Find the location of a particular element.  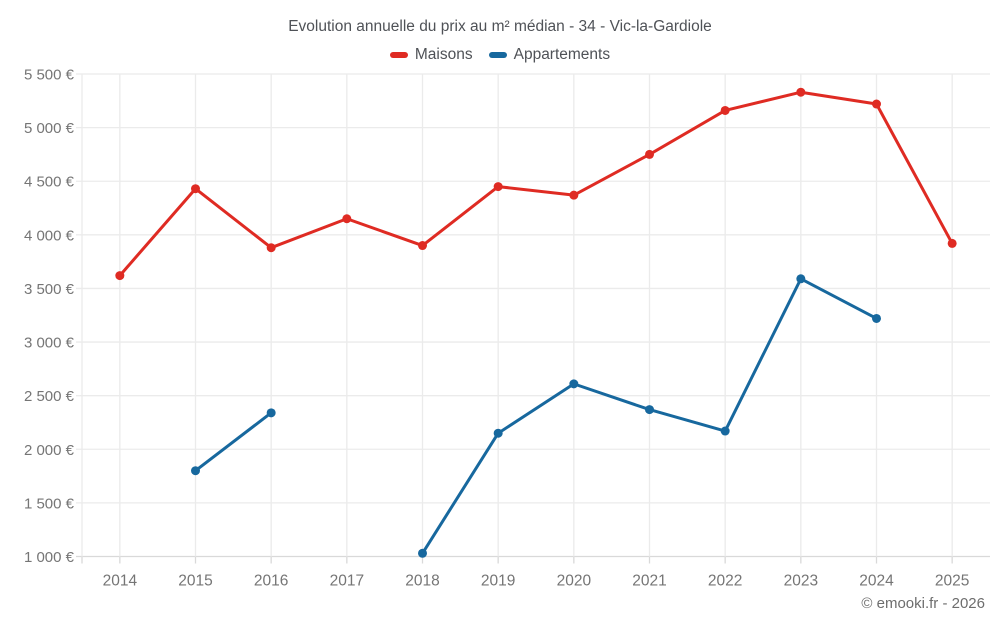

y-tick-label: 1 000 € is located at coordinates (49, 557).